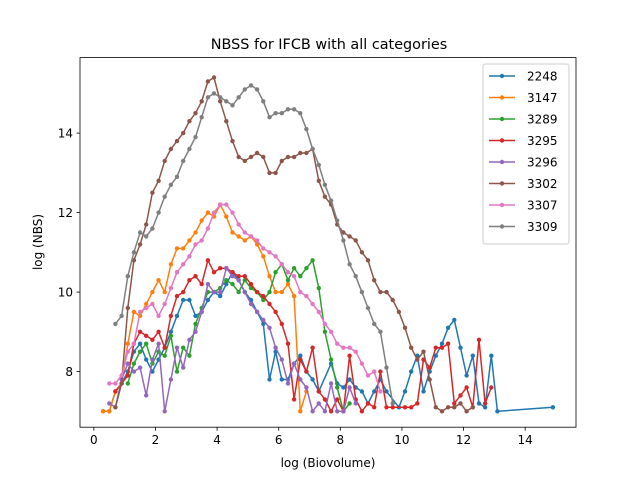 Image resolution: width=640 pixels, height=480 pixels. What do you see at coordinates (69, 372) in the screenshot?
I see `y-tick-label: 8` at bounding box center [69, 372].